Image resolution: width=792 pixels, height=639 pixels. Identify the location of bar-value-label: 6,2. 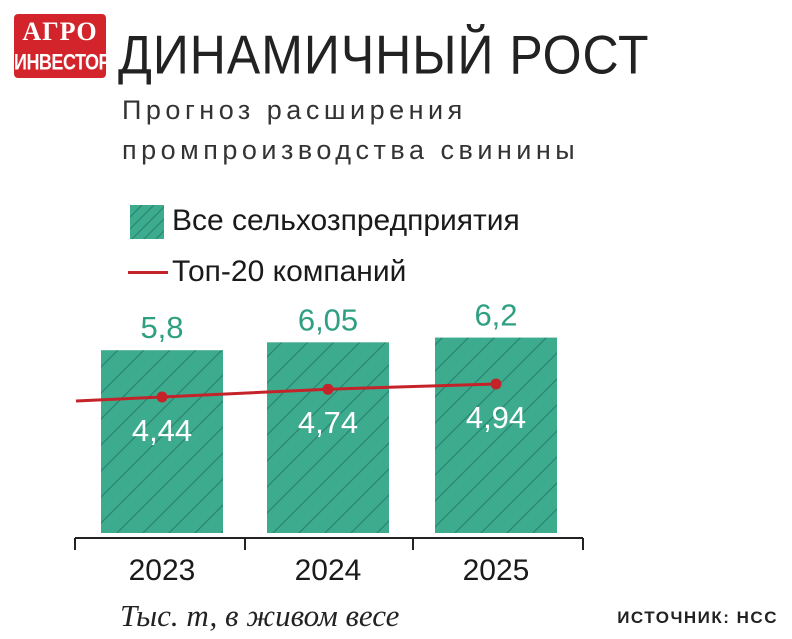
(495, 315).